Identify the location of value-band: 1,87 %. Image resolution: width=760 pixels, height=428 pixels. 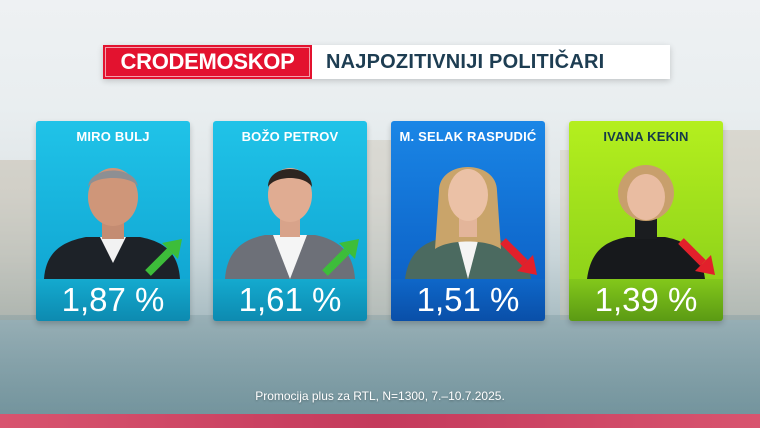
(113, 300).